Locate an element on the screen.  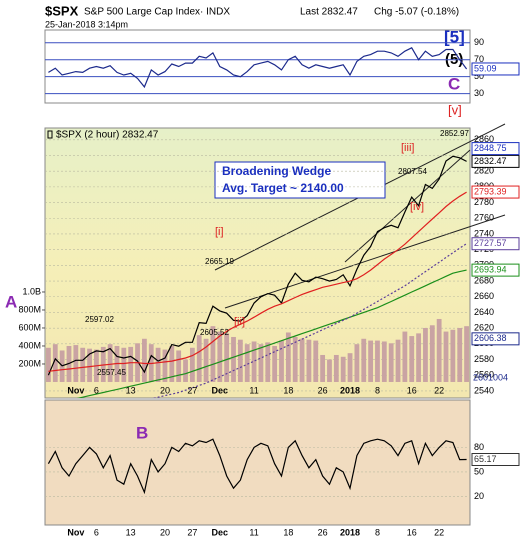
annotation: [iii] is located at coordinates (407, 148).